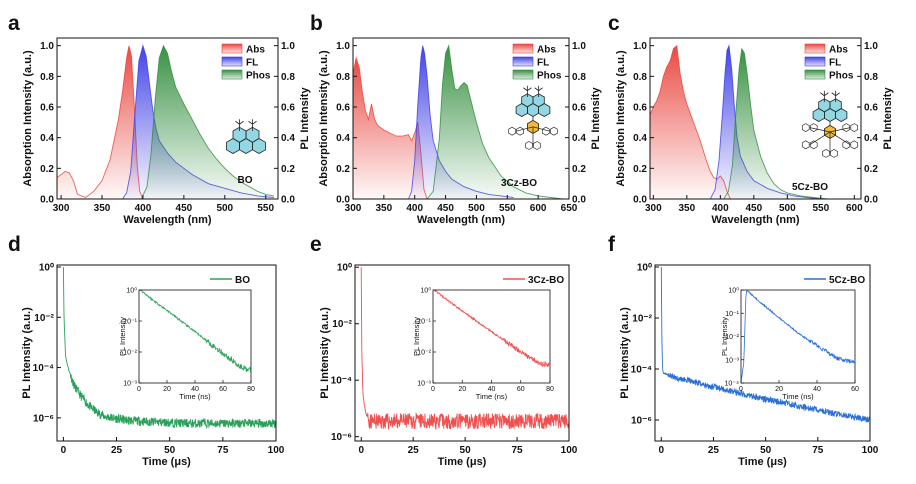  What do you see at coordinates (461, 122) in the screenshot?
I see `series-area-fl` at bounding box center [461, 122].